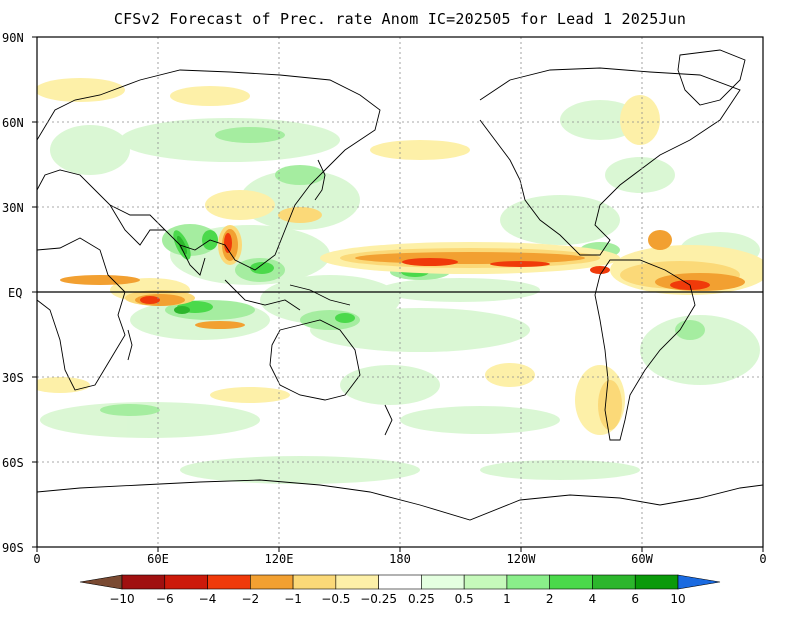 The image size is (800, 618). Describe the element at coordinates (336, 599) in the screenshot. I see `colorbar-tick-label: −0.5` at that location.